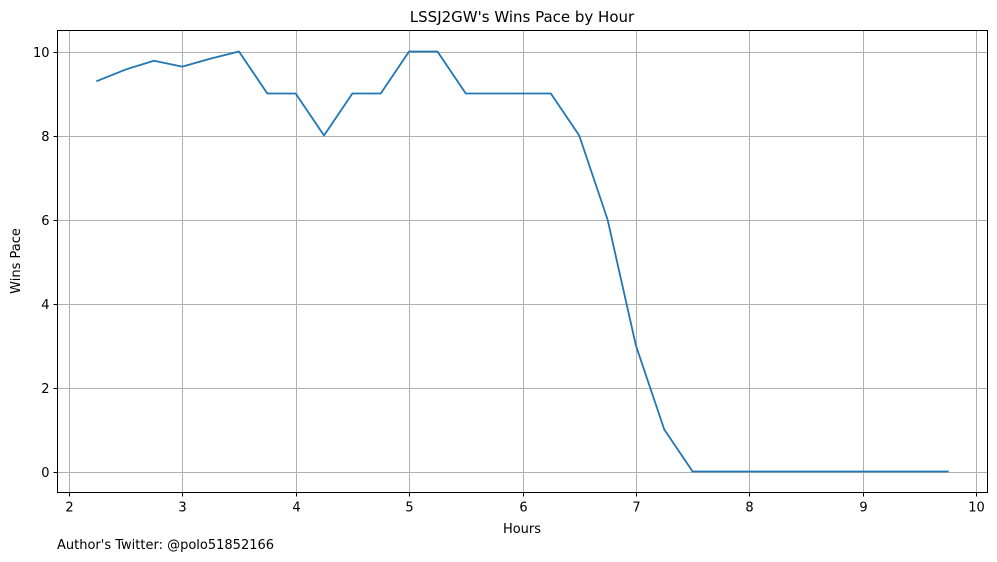 The image size is (997, 562). Describe the element at coordinates (45, 137) in the screenshot. I see `y-tick-label: 8` at that location.